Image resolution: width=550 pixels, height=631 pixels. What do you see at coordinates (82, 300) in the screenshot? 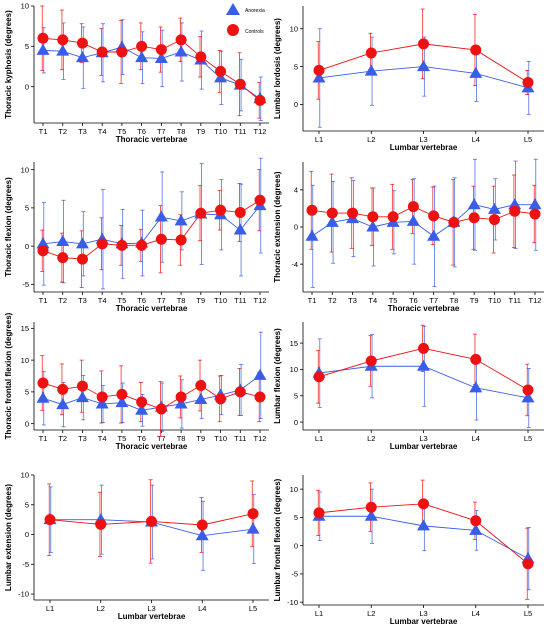
I see `x-tick-label: T3` at bounding box center [82, 300].